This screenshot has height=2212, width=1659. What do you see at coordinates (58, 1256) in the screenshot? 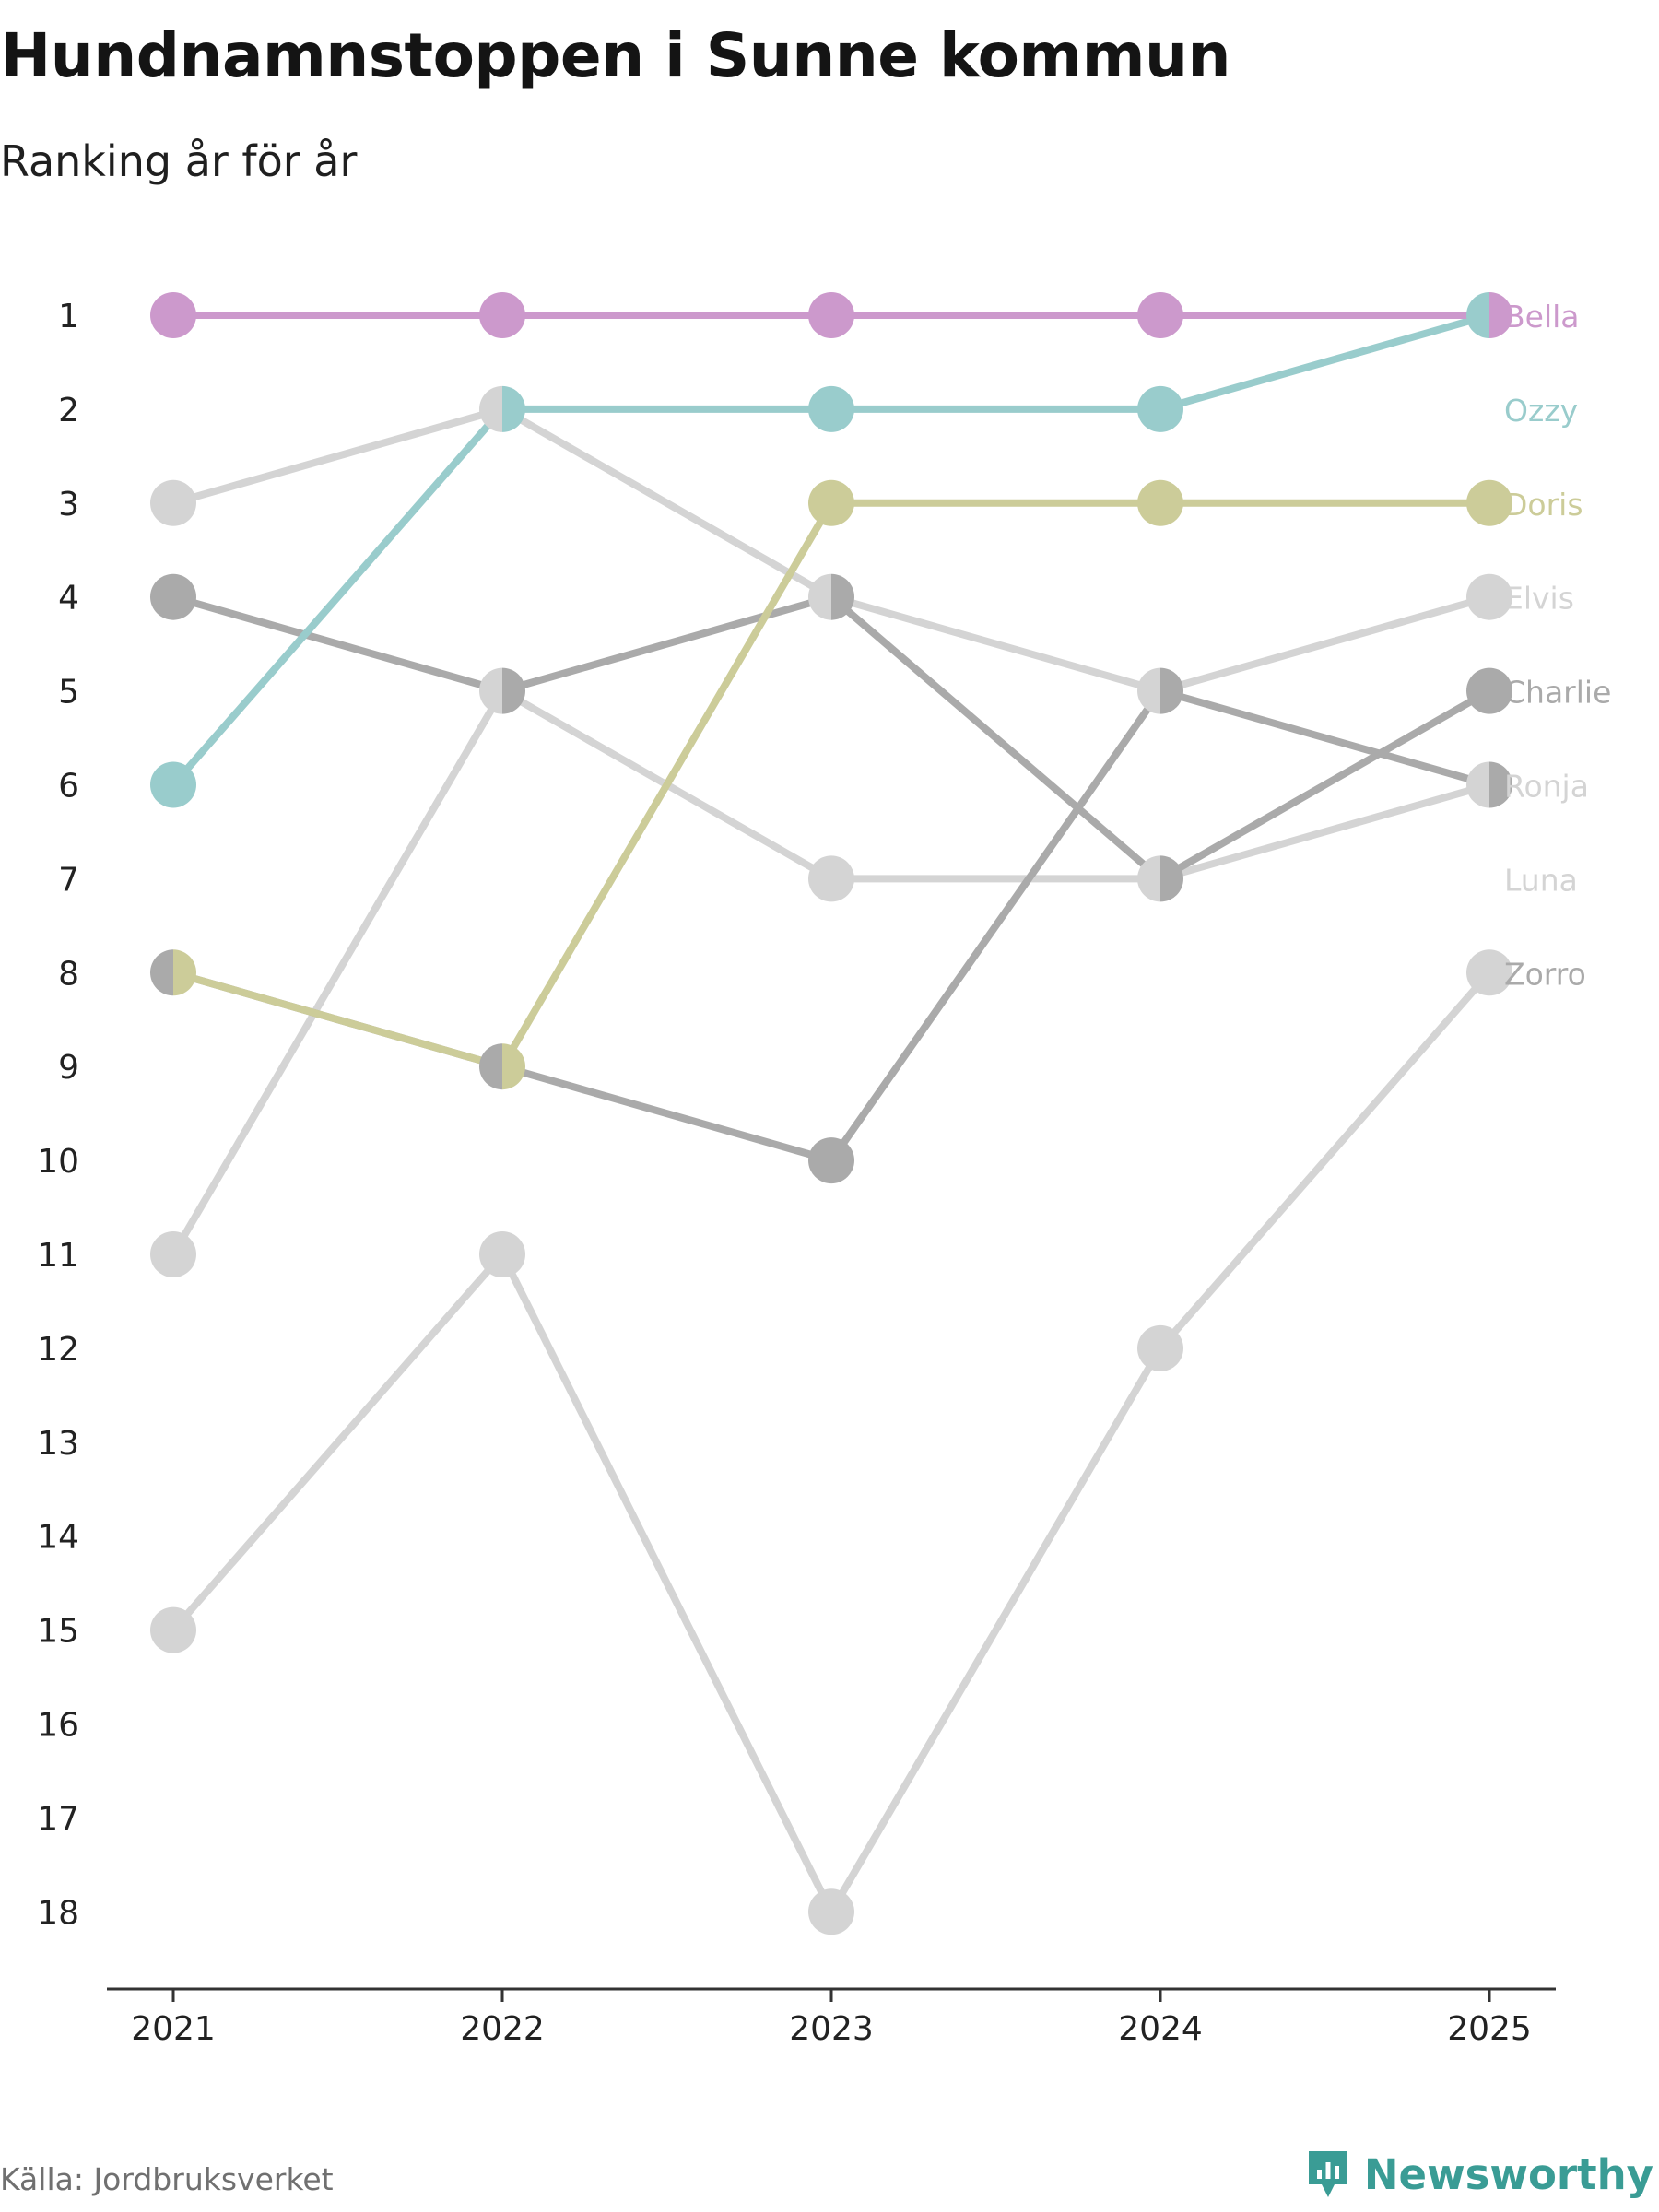
I see `y-tick-label: 11` at bounding box center [58, 1256].